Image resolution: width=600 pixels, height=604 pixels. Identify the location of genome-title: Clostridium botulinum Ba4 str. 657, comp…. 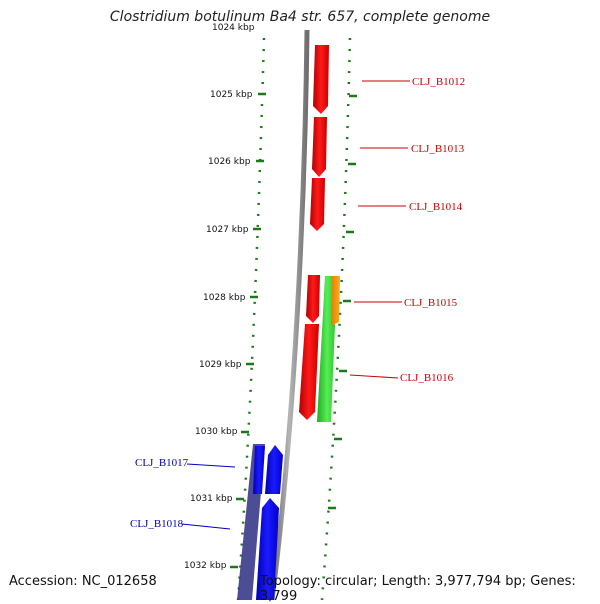
(300, 17).